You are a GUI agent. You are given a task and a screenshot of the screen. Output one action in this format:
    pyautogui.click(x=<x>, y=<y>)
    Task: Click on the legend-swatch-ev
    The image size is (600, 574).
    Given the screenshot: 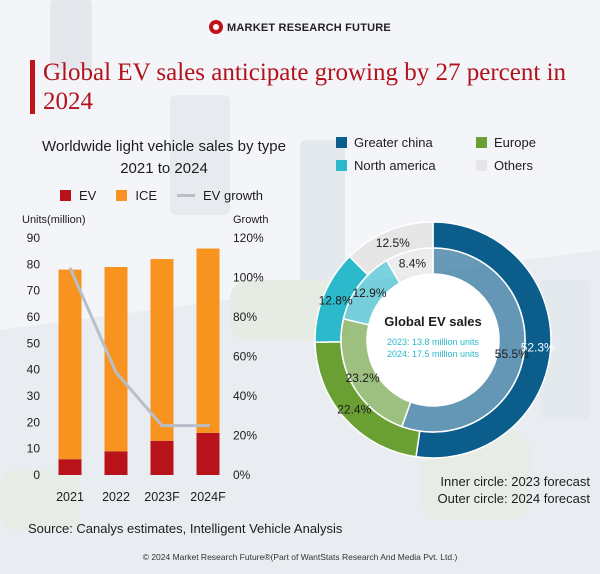 What is the action you would take?
    pyautogui.click(x=65, y=195)
    